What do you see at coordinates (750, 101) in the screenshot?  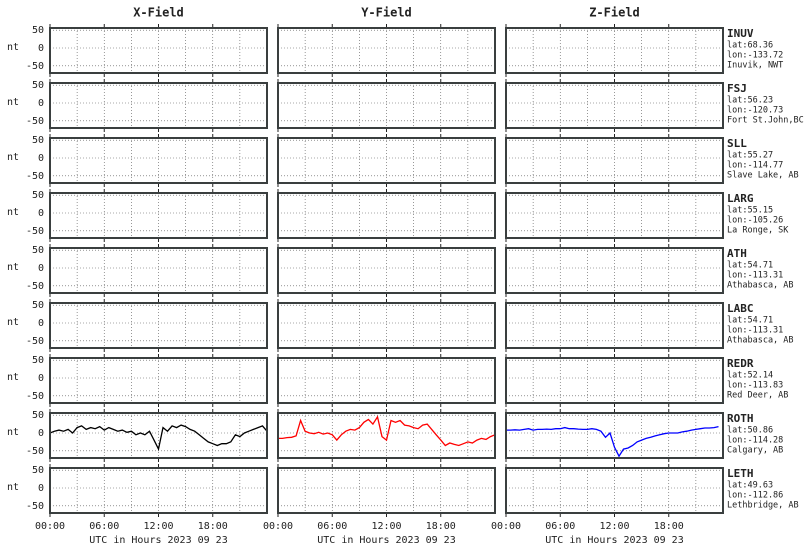 I see `station-lat: lat:56.23` at bounding box center [750, 101].